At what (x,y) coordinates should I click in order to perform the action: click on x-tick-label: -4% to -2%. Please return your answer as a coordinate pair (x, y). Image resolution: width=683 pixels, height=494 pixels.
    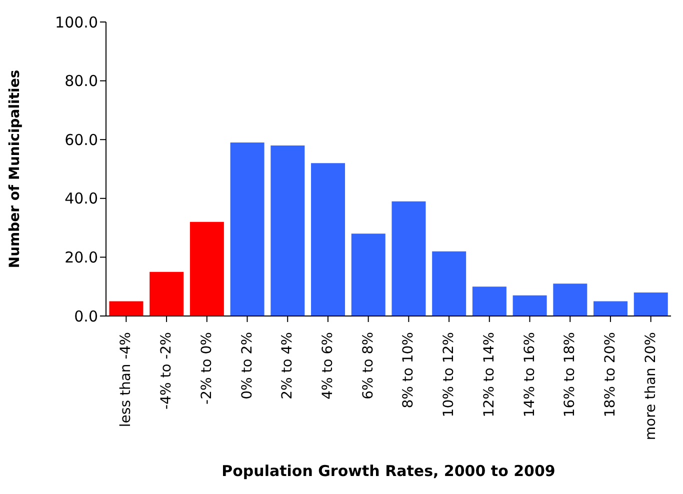
    Looking at the image, I should click on (166, 371).